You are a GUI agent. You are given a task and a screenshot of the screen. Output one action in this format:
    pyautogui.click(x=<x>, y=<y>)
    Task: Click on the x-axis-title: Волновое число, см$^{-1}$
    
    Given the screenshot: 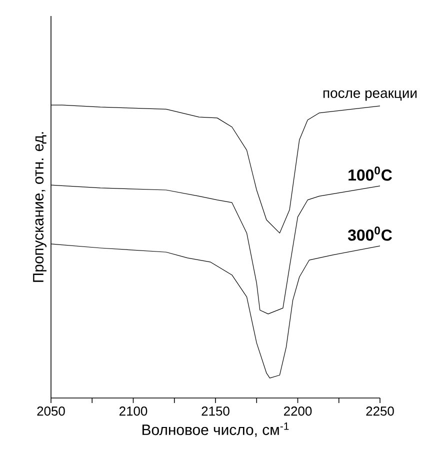 What is the action you would take?
    pyautogui.click(x=215, y=429)
    